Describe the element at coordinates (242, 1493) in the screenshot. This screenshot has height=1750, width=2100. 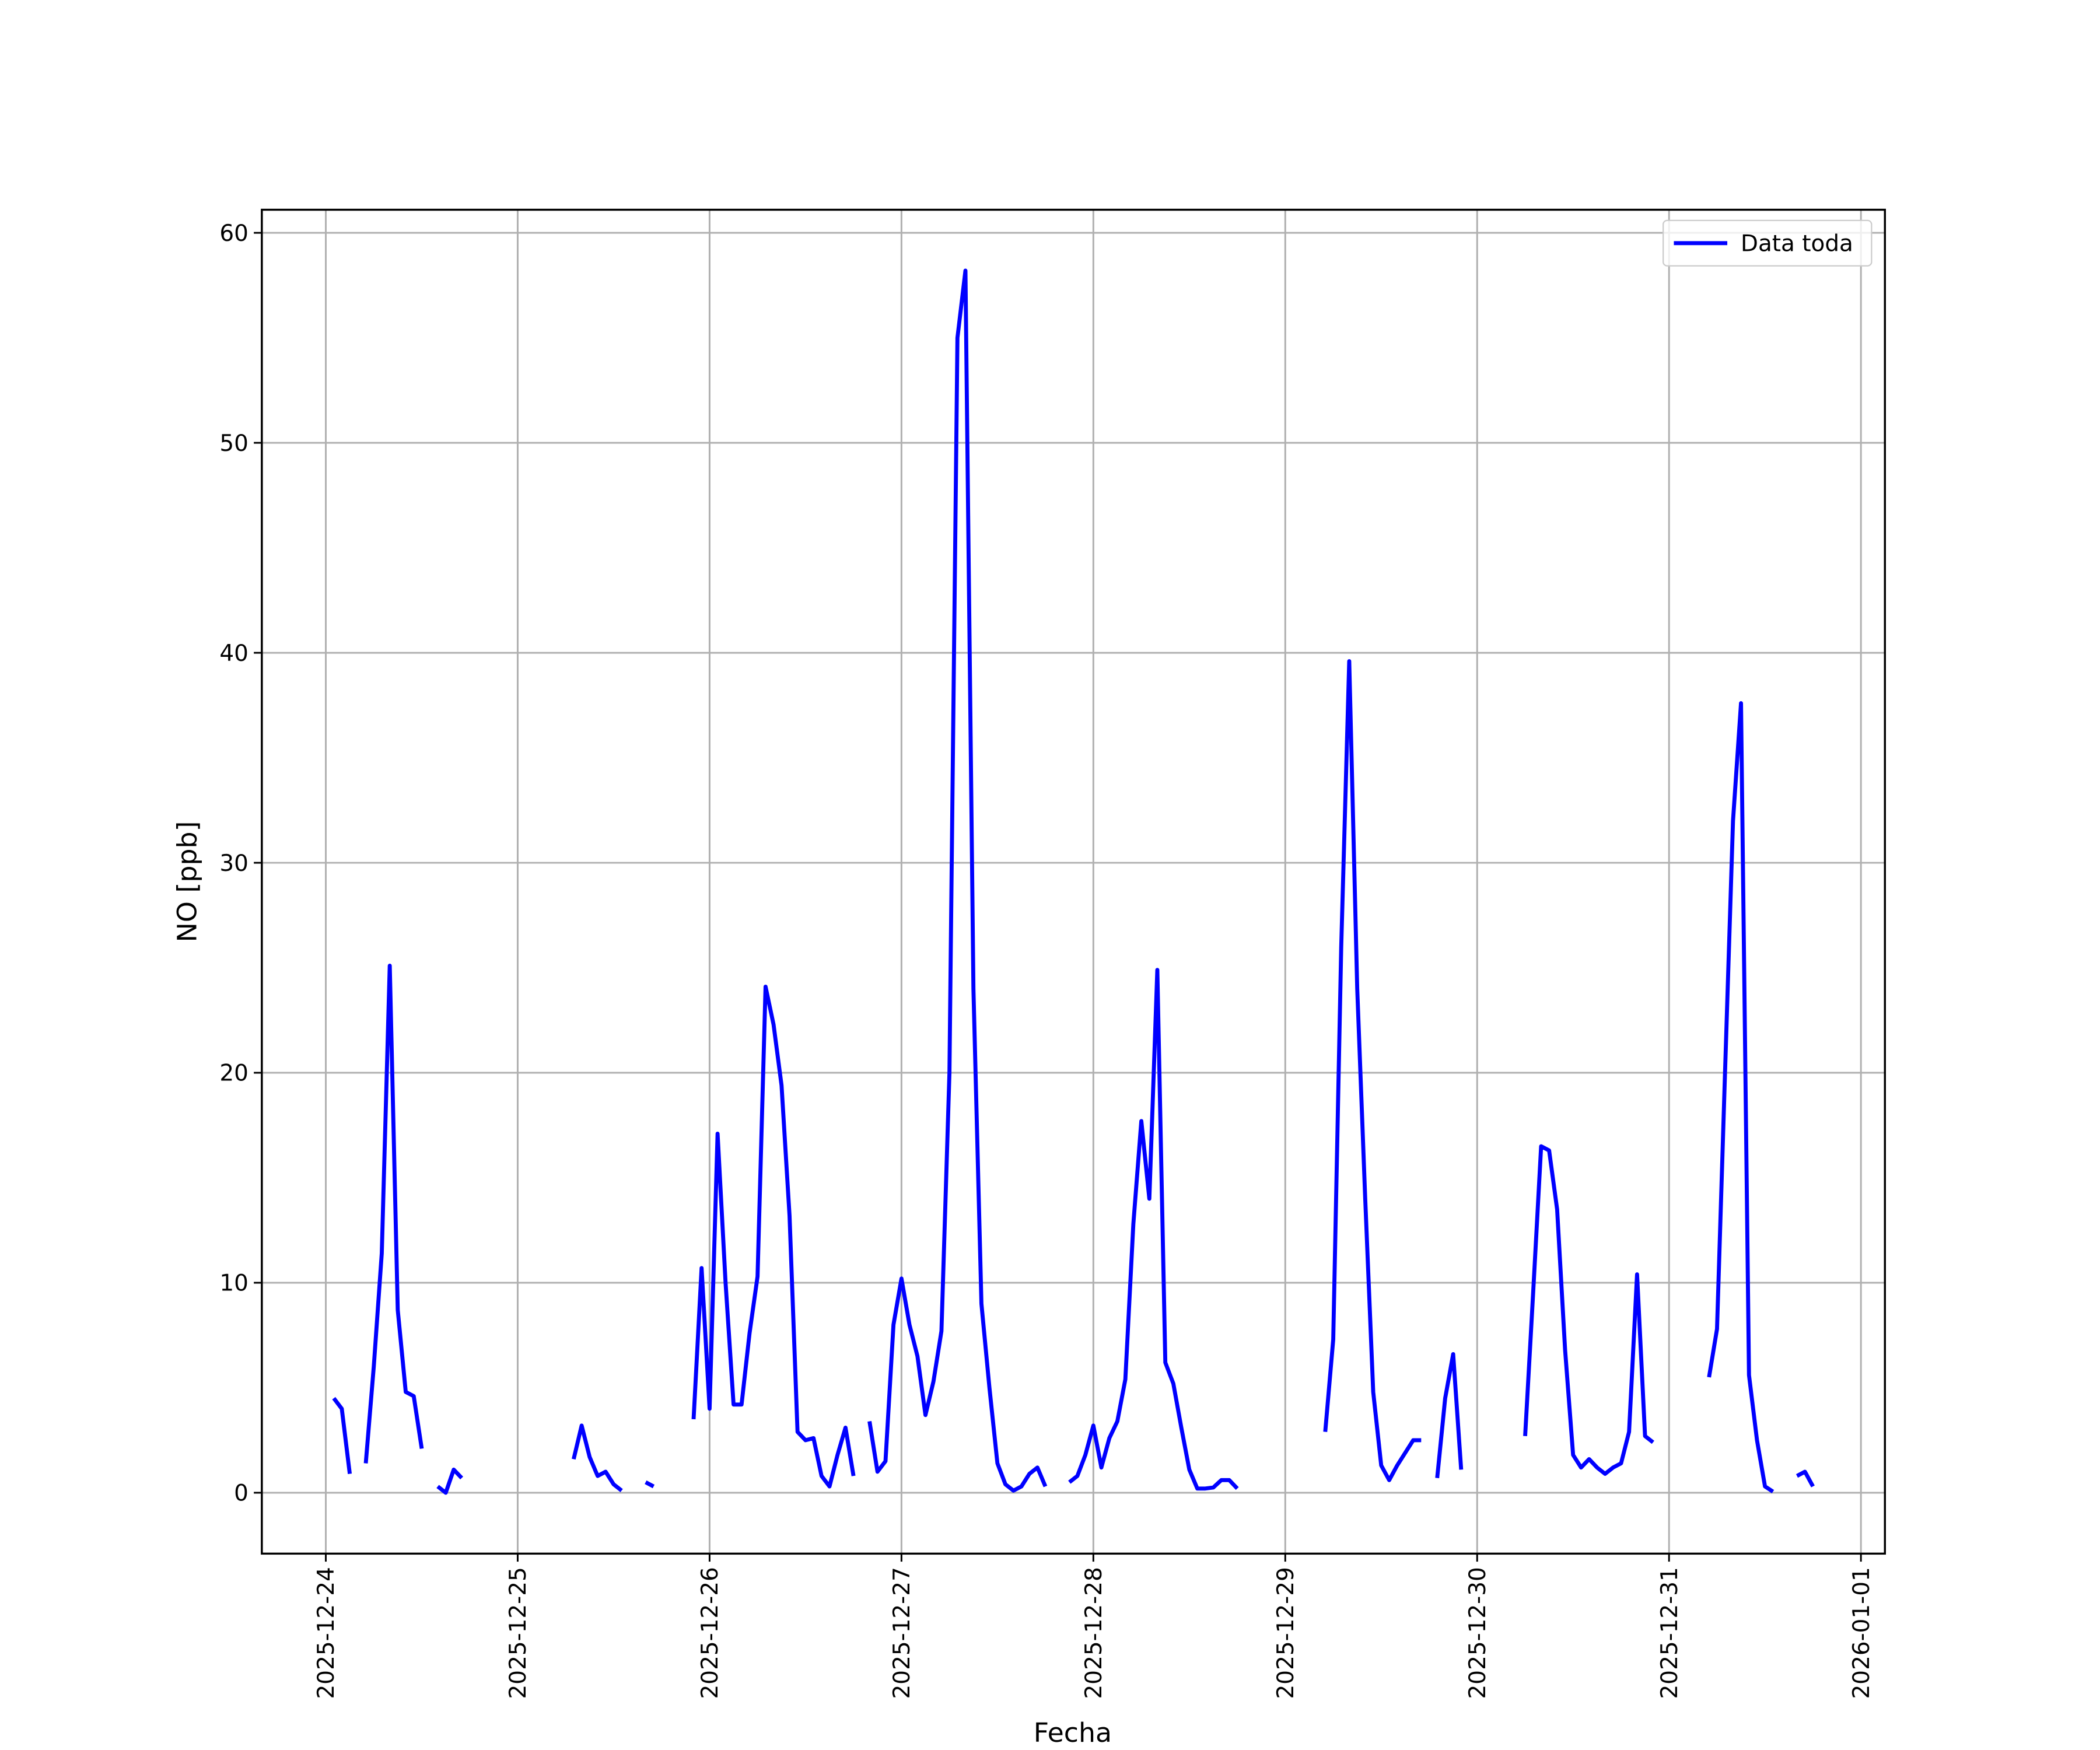
I see `y-tick-label: 0` at that location.